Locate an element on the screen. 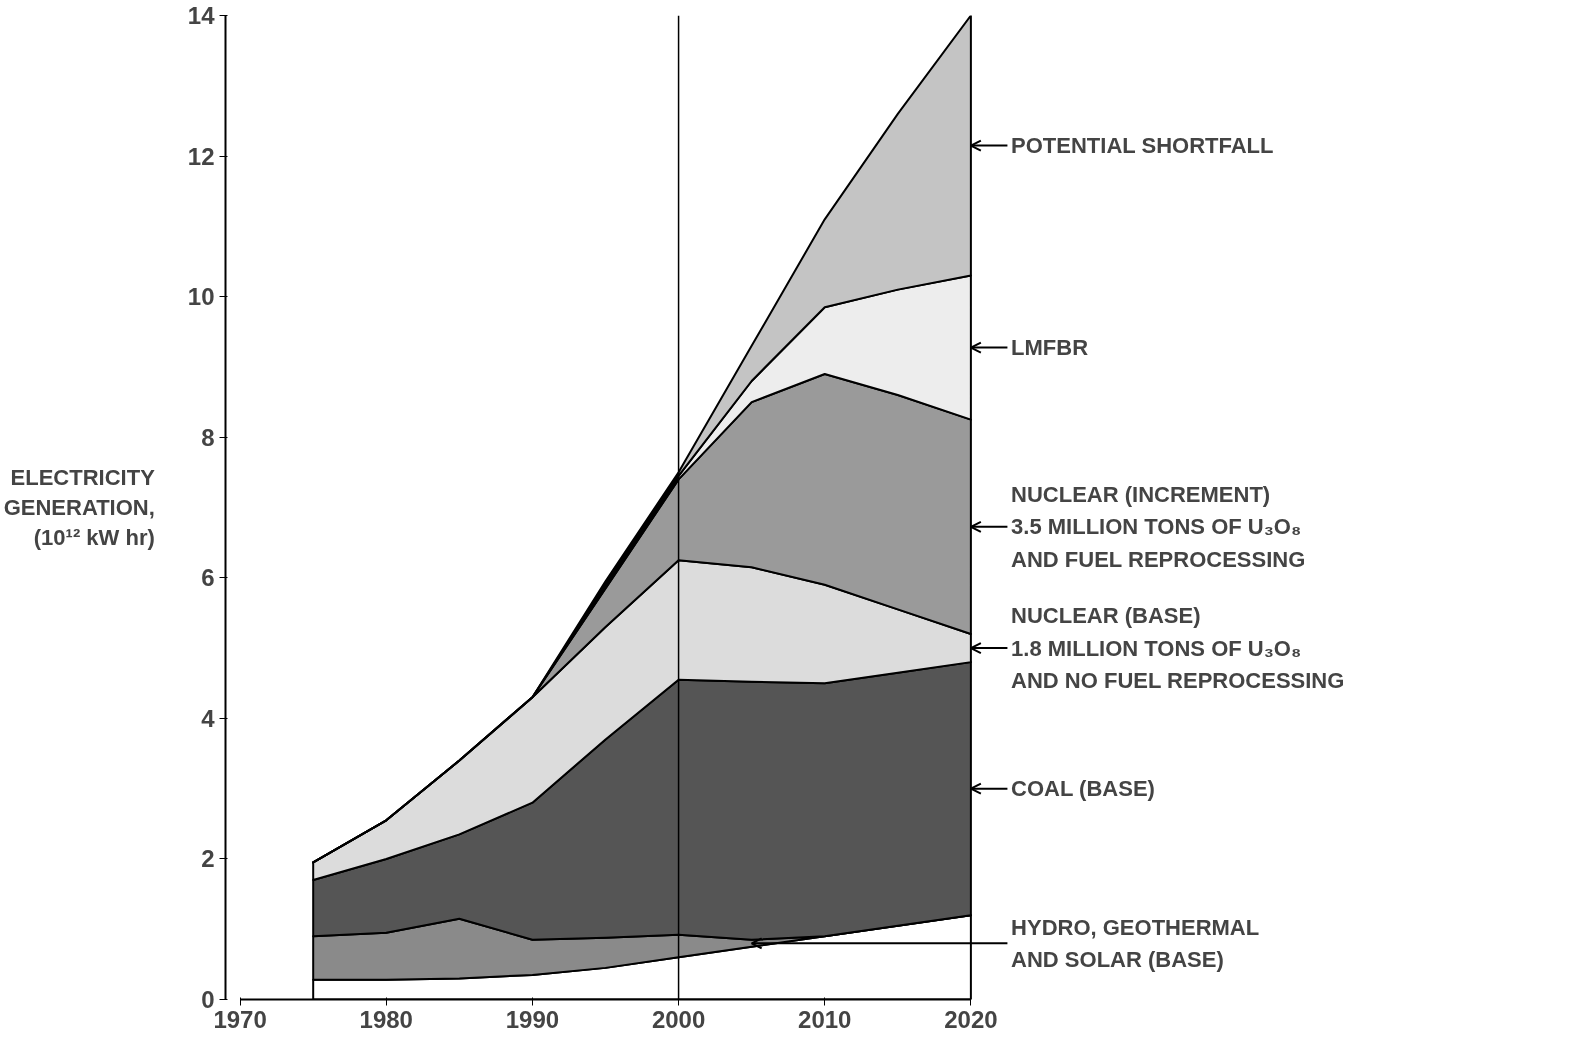 The height and width of the screenshot is (1040, 1570). y-axis-title: ELECTRICITY GENERATION, (10¹² kW hr) is located at coordinates (79, 507).